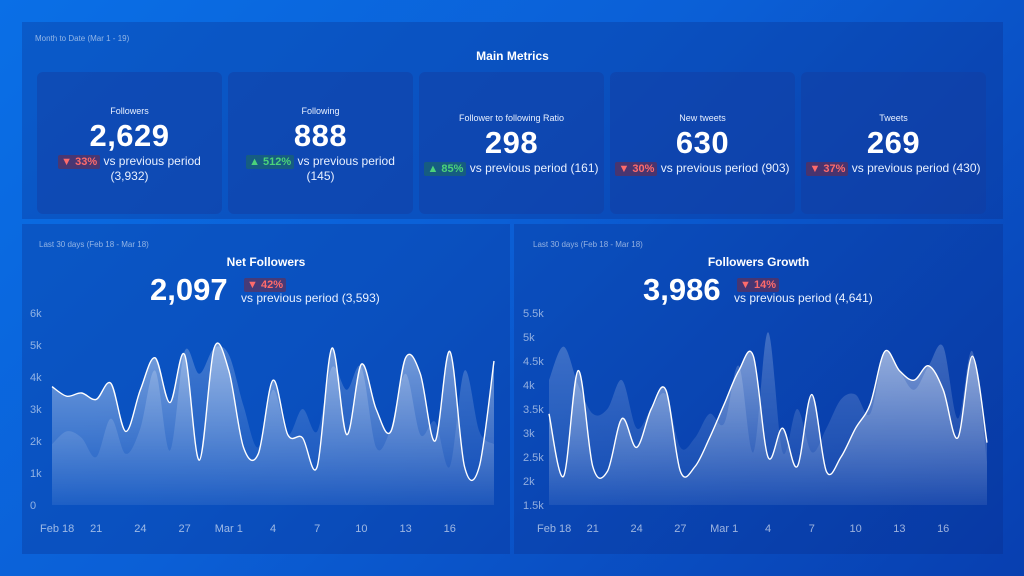  I want to click on followers-growth-title: Followers Growth, so click(758, 262).